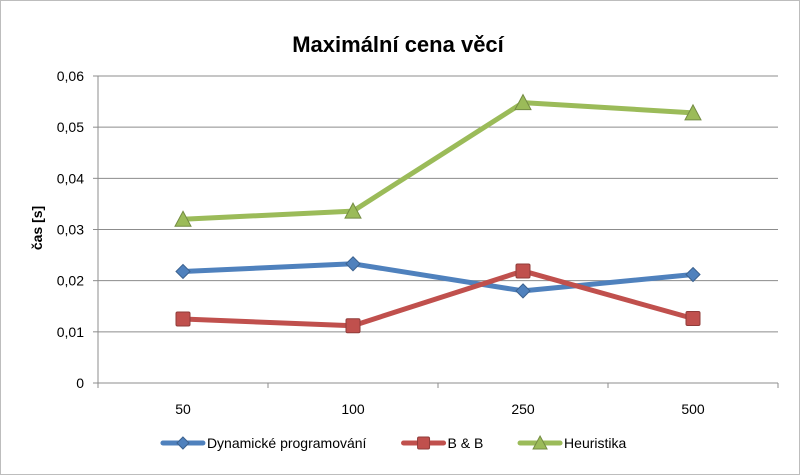  I want to click on y-tick-label: 0,01, so click(70, 332).